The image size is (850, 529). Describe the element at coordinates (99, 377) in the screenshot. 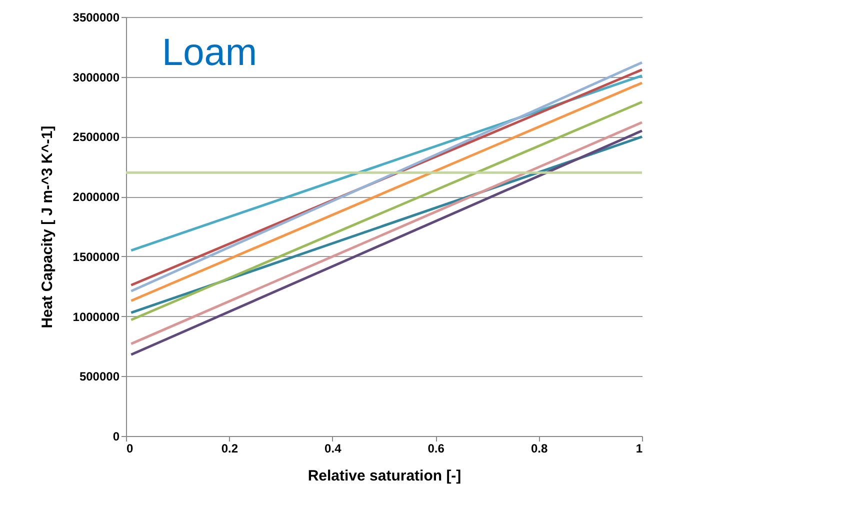

I see `y-tick-label: 500000` at that location.